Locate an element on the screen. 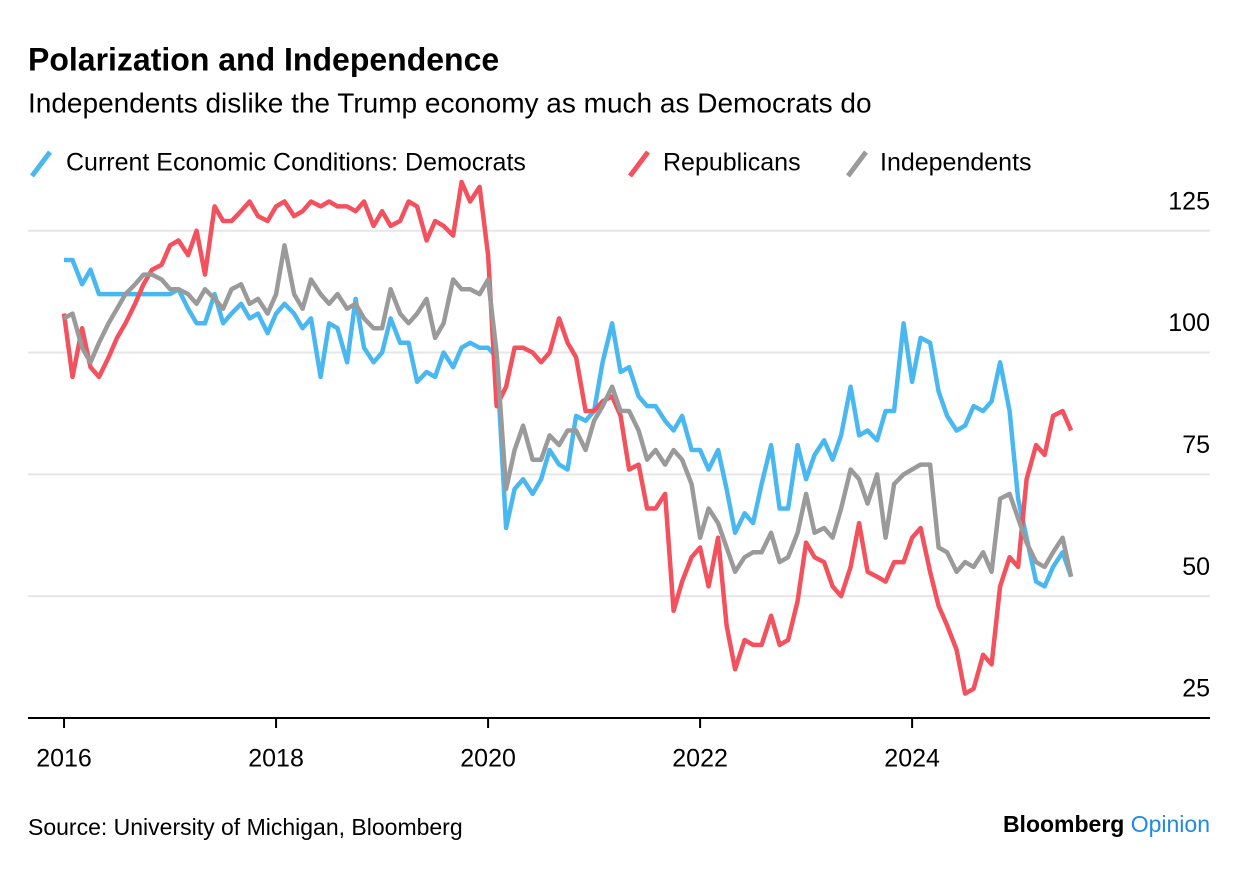 This screenshot has height=870, width=1240. chart-title: Polarization and Independence is located at coordinates (263, 59).